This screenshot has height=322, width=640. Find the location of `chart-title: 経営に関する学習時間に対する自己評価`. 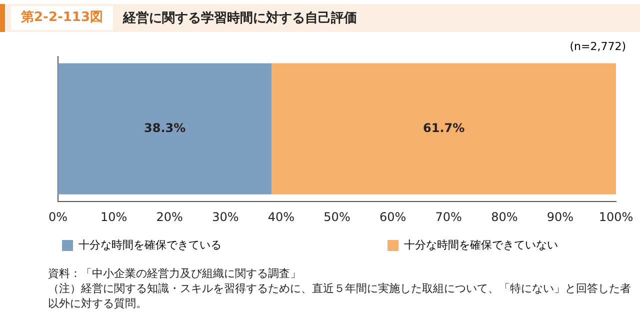

chart-title: 経営に関する学習時間に対する自己評価 is located at coordinates (240, 18).